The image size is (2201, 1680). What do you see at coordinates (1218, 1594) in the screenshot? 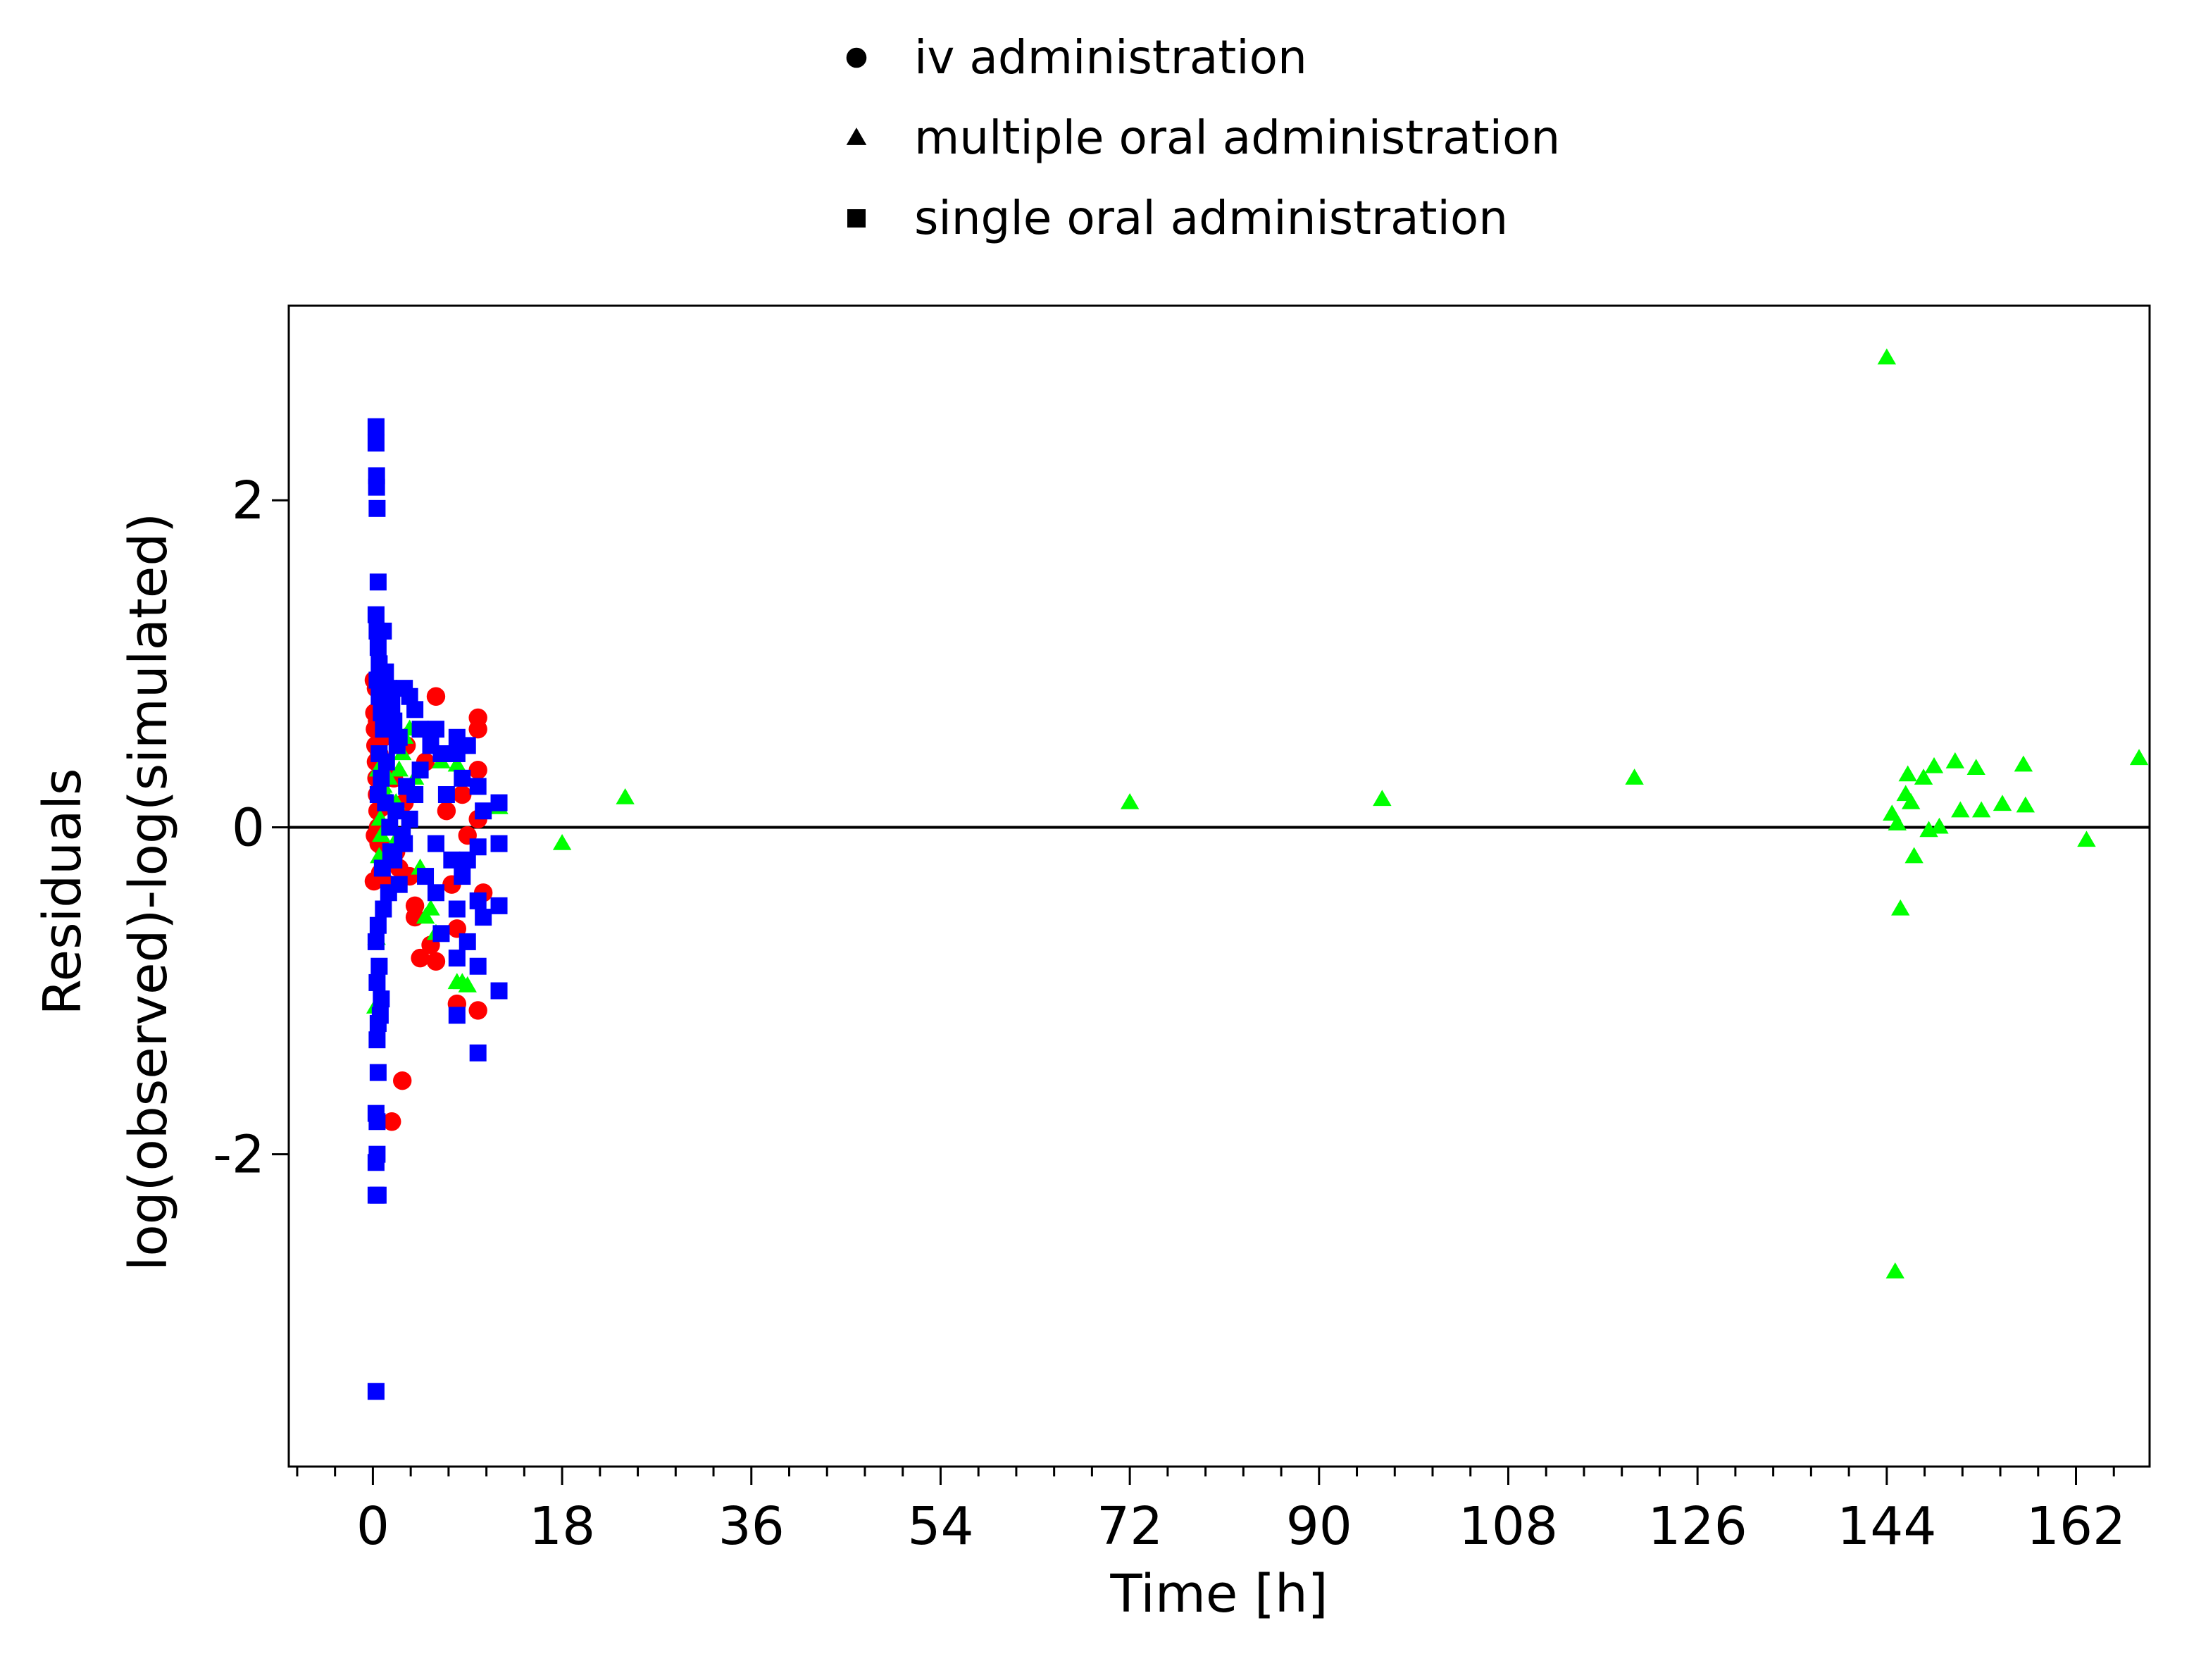
I see `x-axis-title: Time [h]` at bounding box center [1218, 1594].